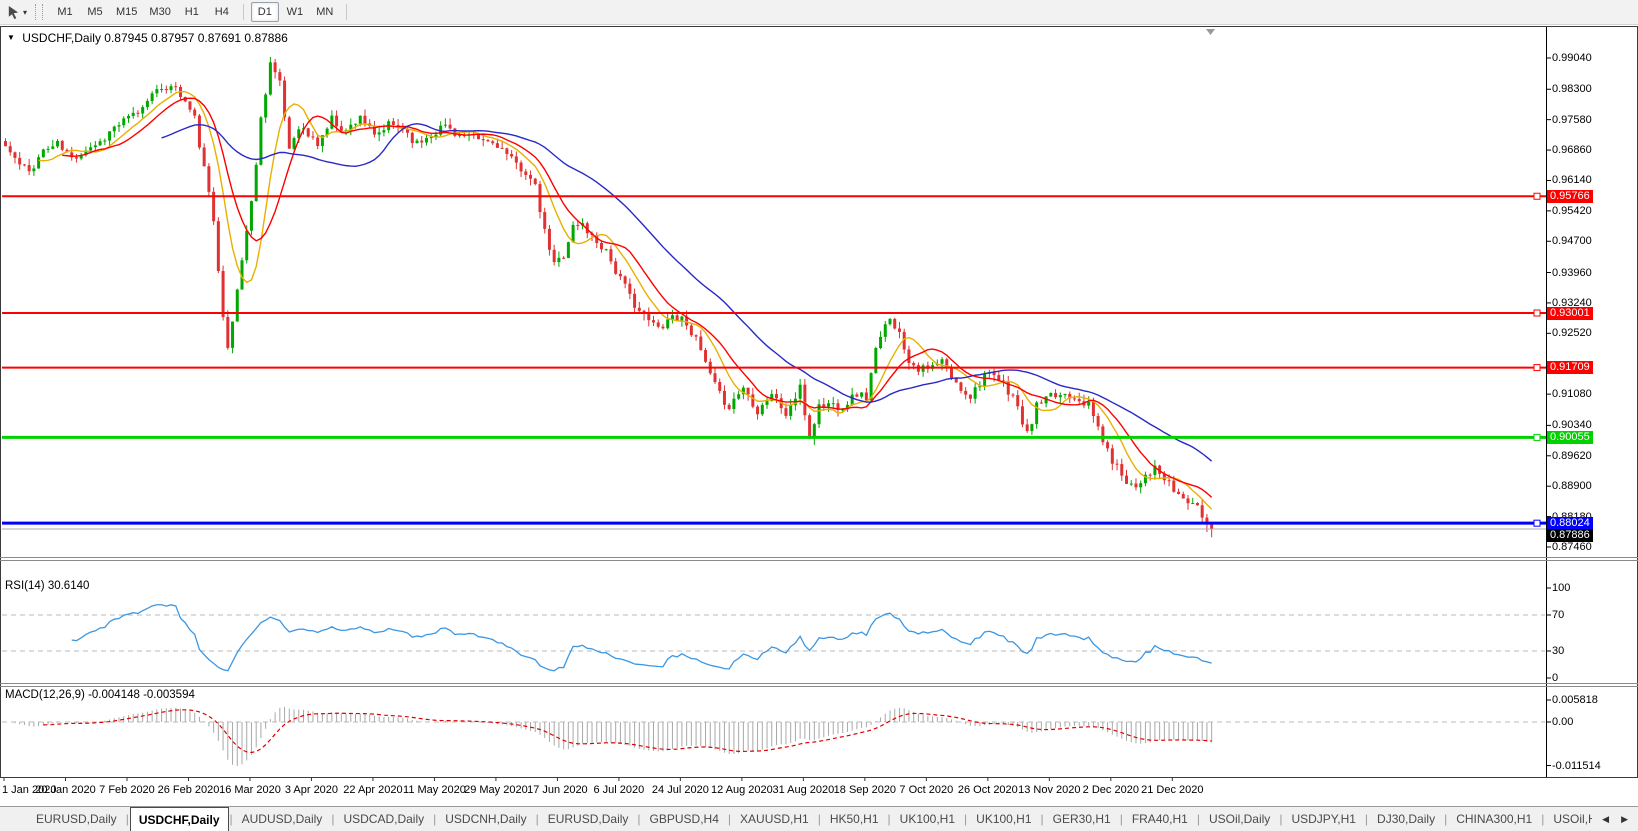 The image size is (1638, 831). What do you see at coordinates (65, 12) in the screenshot?
I see `timeframe-button-m1: M1` at bounding box center [65, 12].